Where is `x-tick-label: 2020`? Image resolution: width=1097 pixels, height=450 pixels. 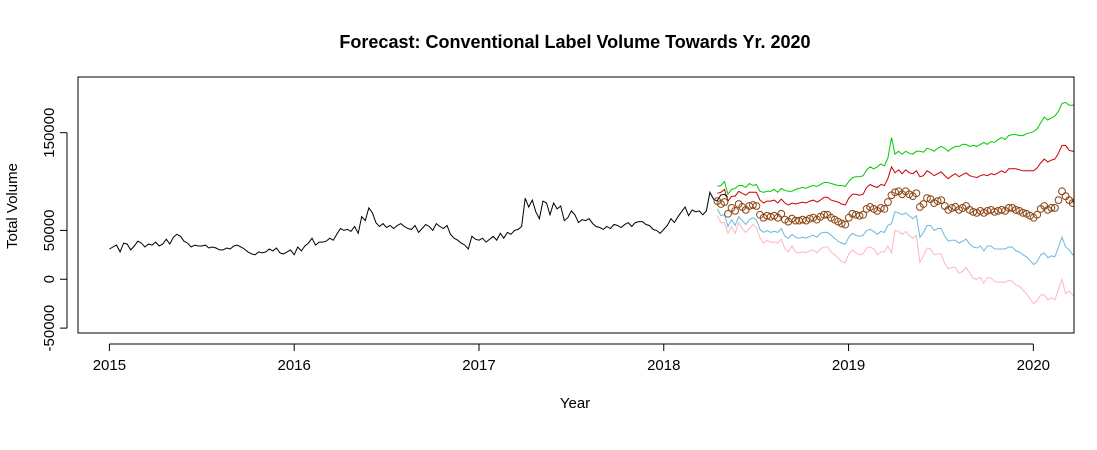 x-tick-label: 2020 is located at coordinates (1033, 365).